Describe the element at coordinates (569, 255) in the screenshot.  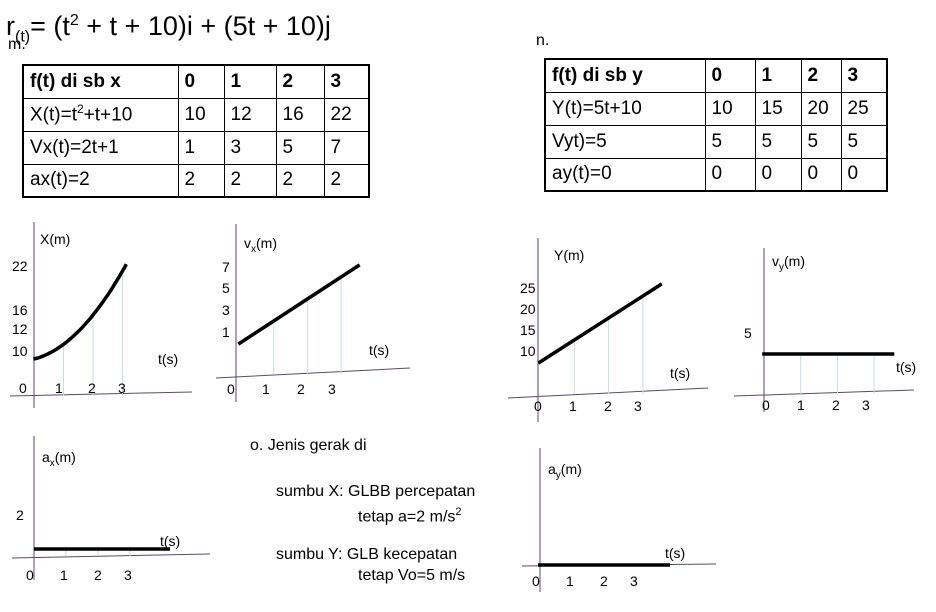
I see `y-axis-label: Y(m)` at that location.